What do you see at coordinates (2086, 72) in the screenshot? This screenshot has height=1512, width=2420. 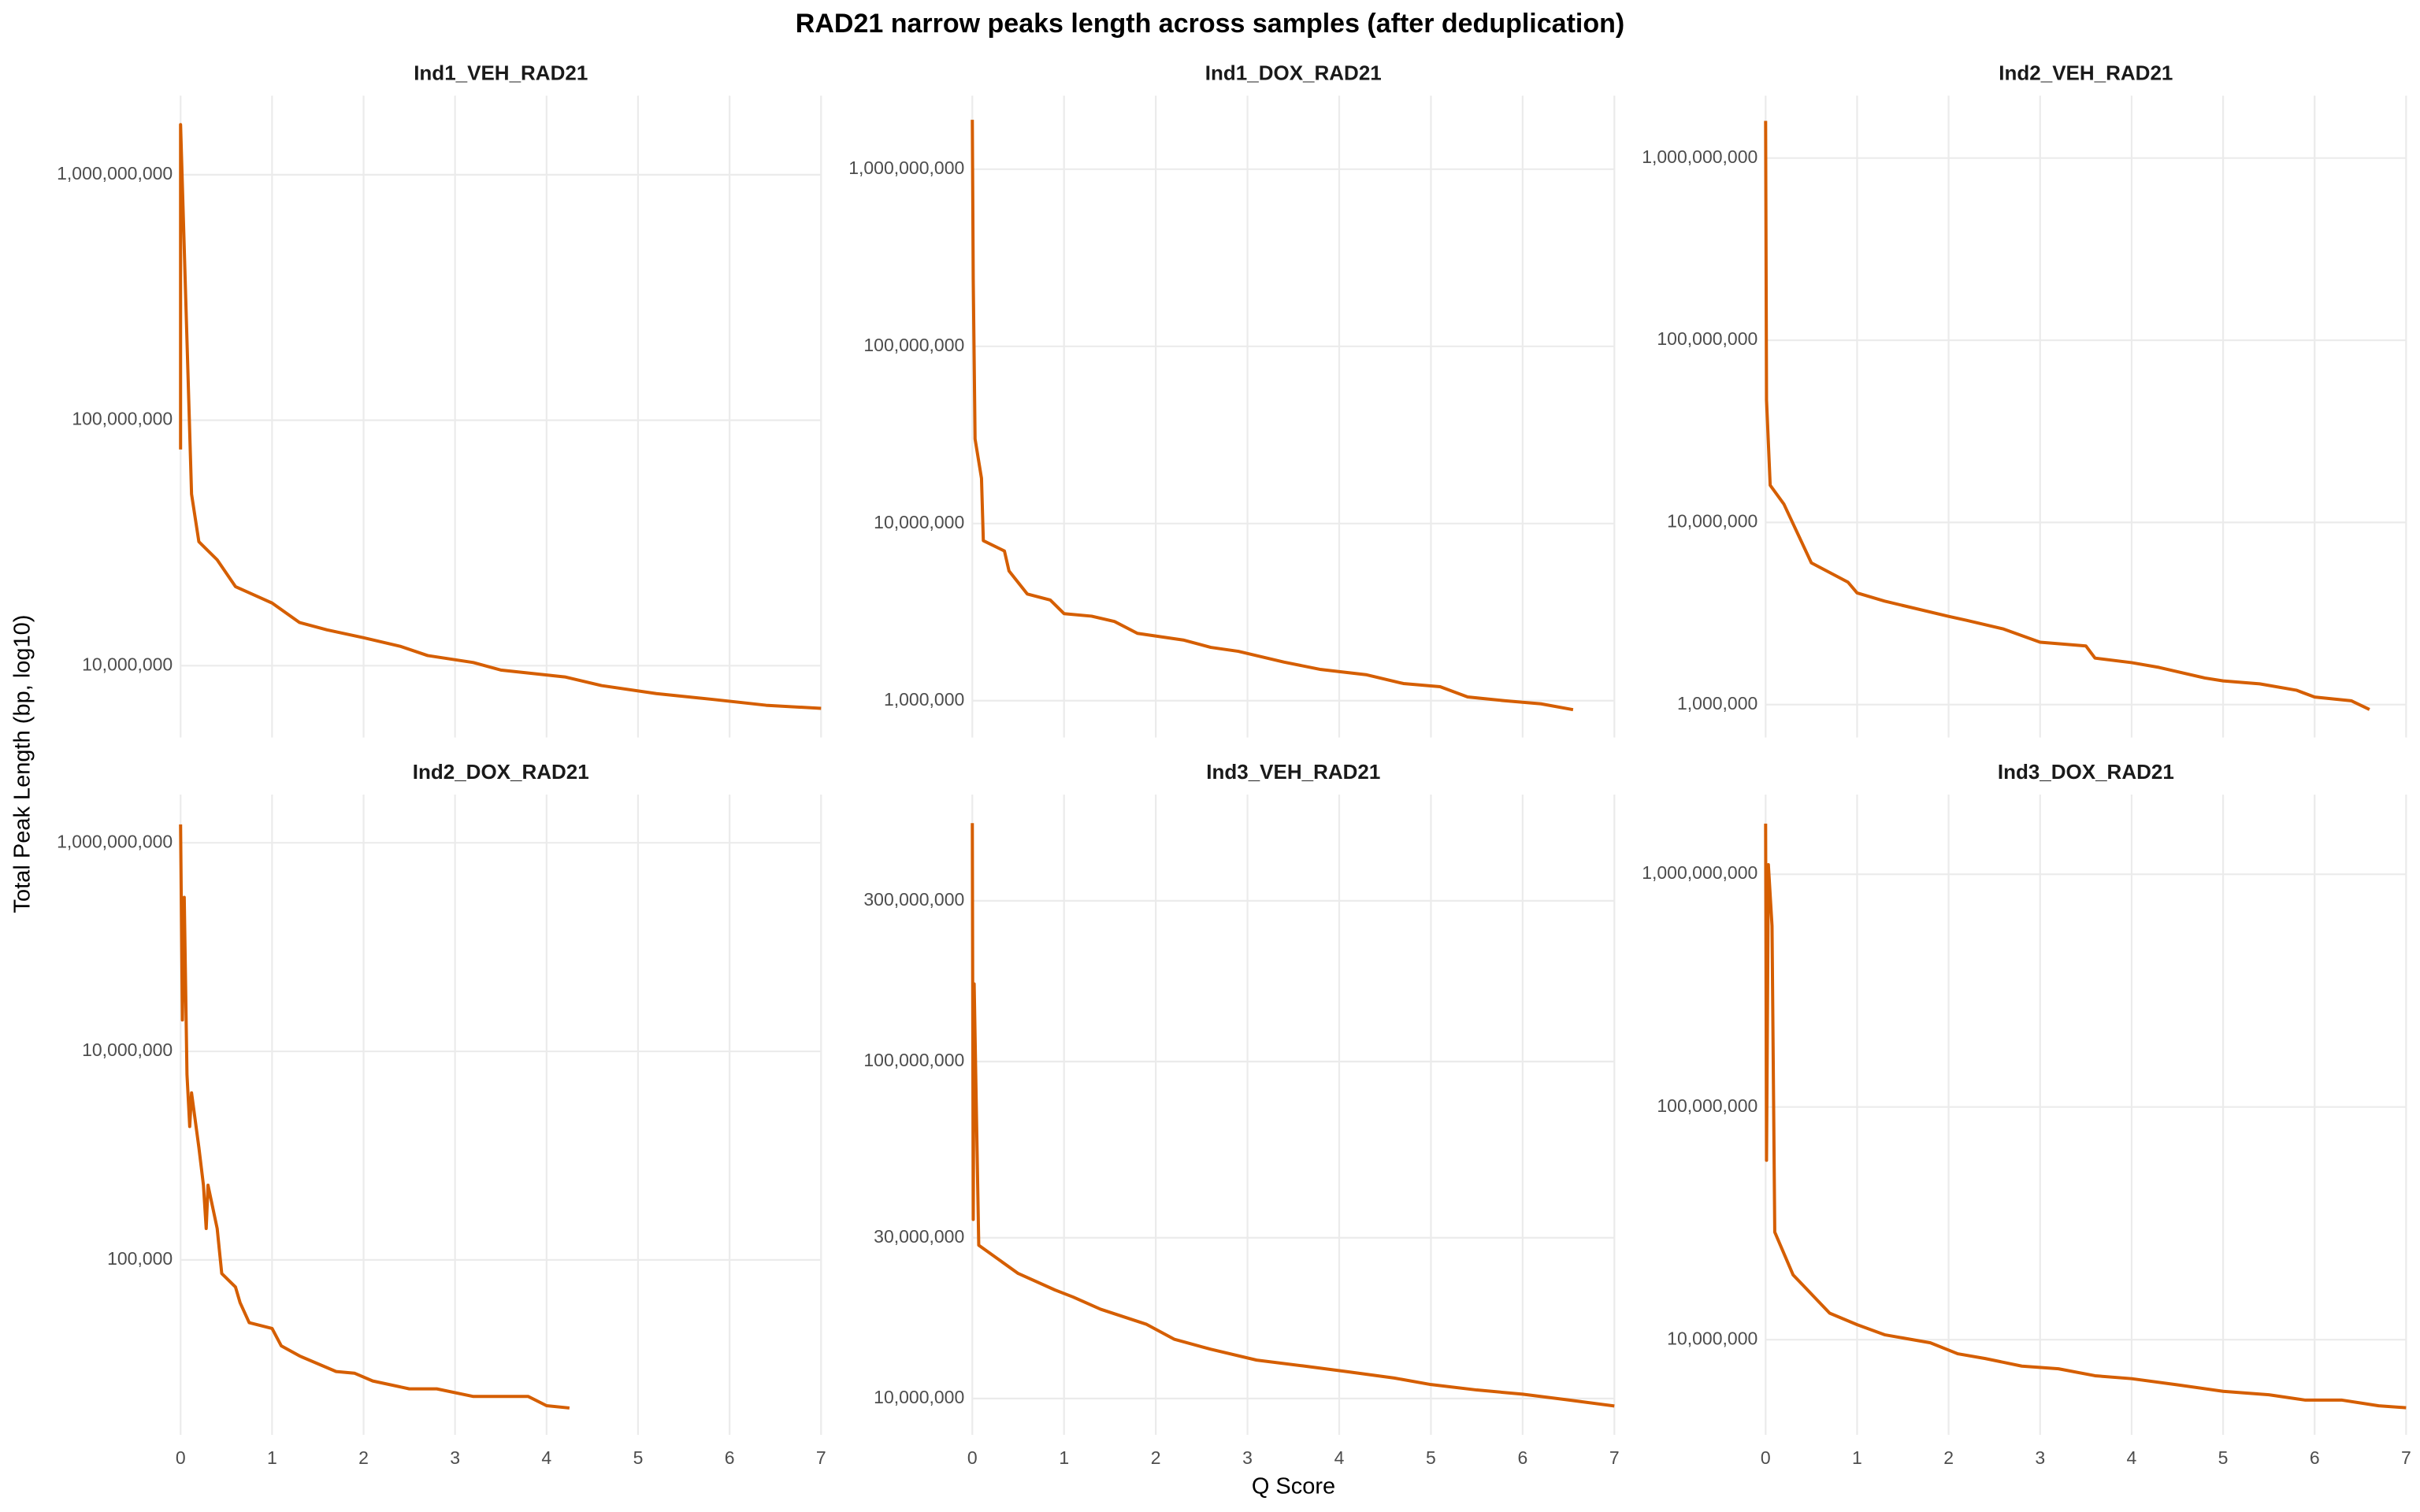 I see `panel-title: Ind2_VEH_RAD21` at bounding box center [2086, 72].